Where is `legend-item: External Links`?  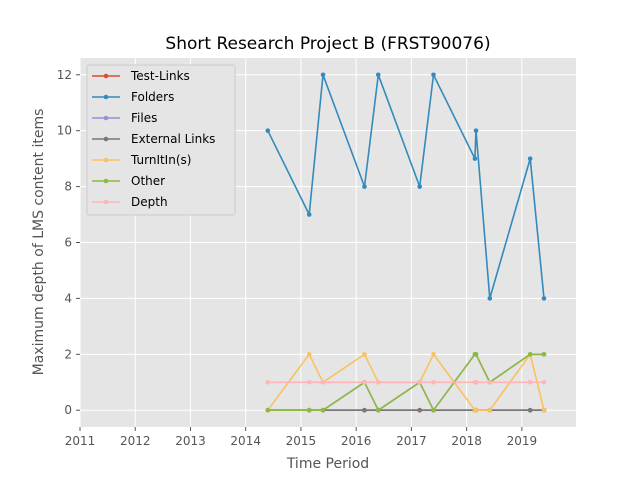 legend-item: External Links is located at coordinates (153, 139).